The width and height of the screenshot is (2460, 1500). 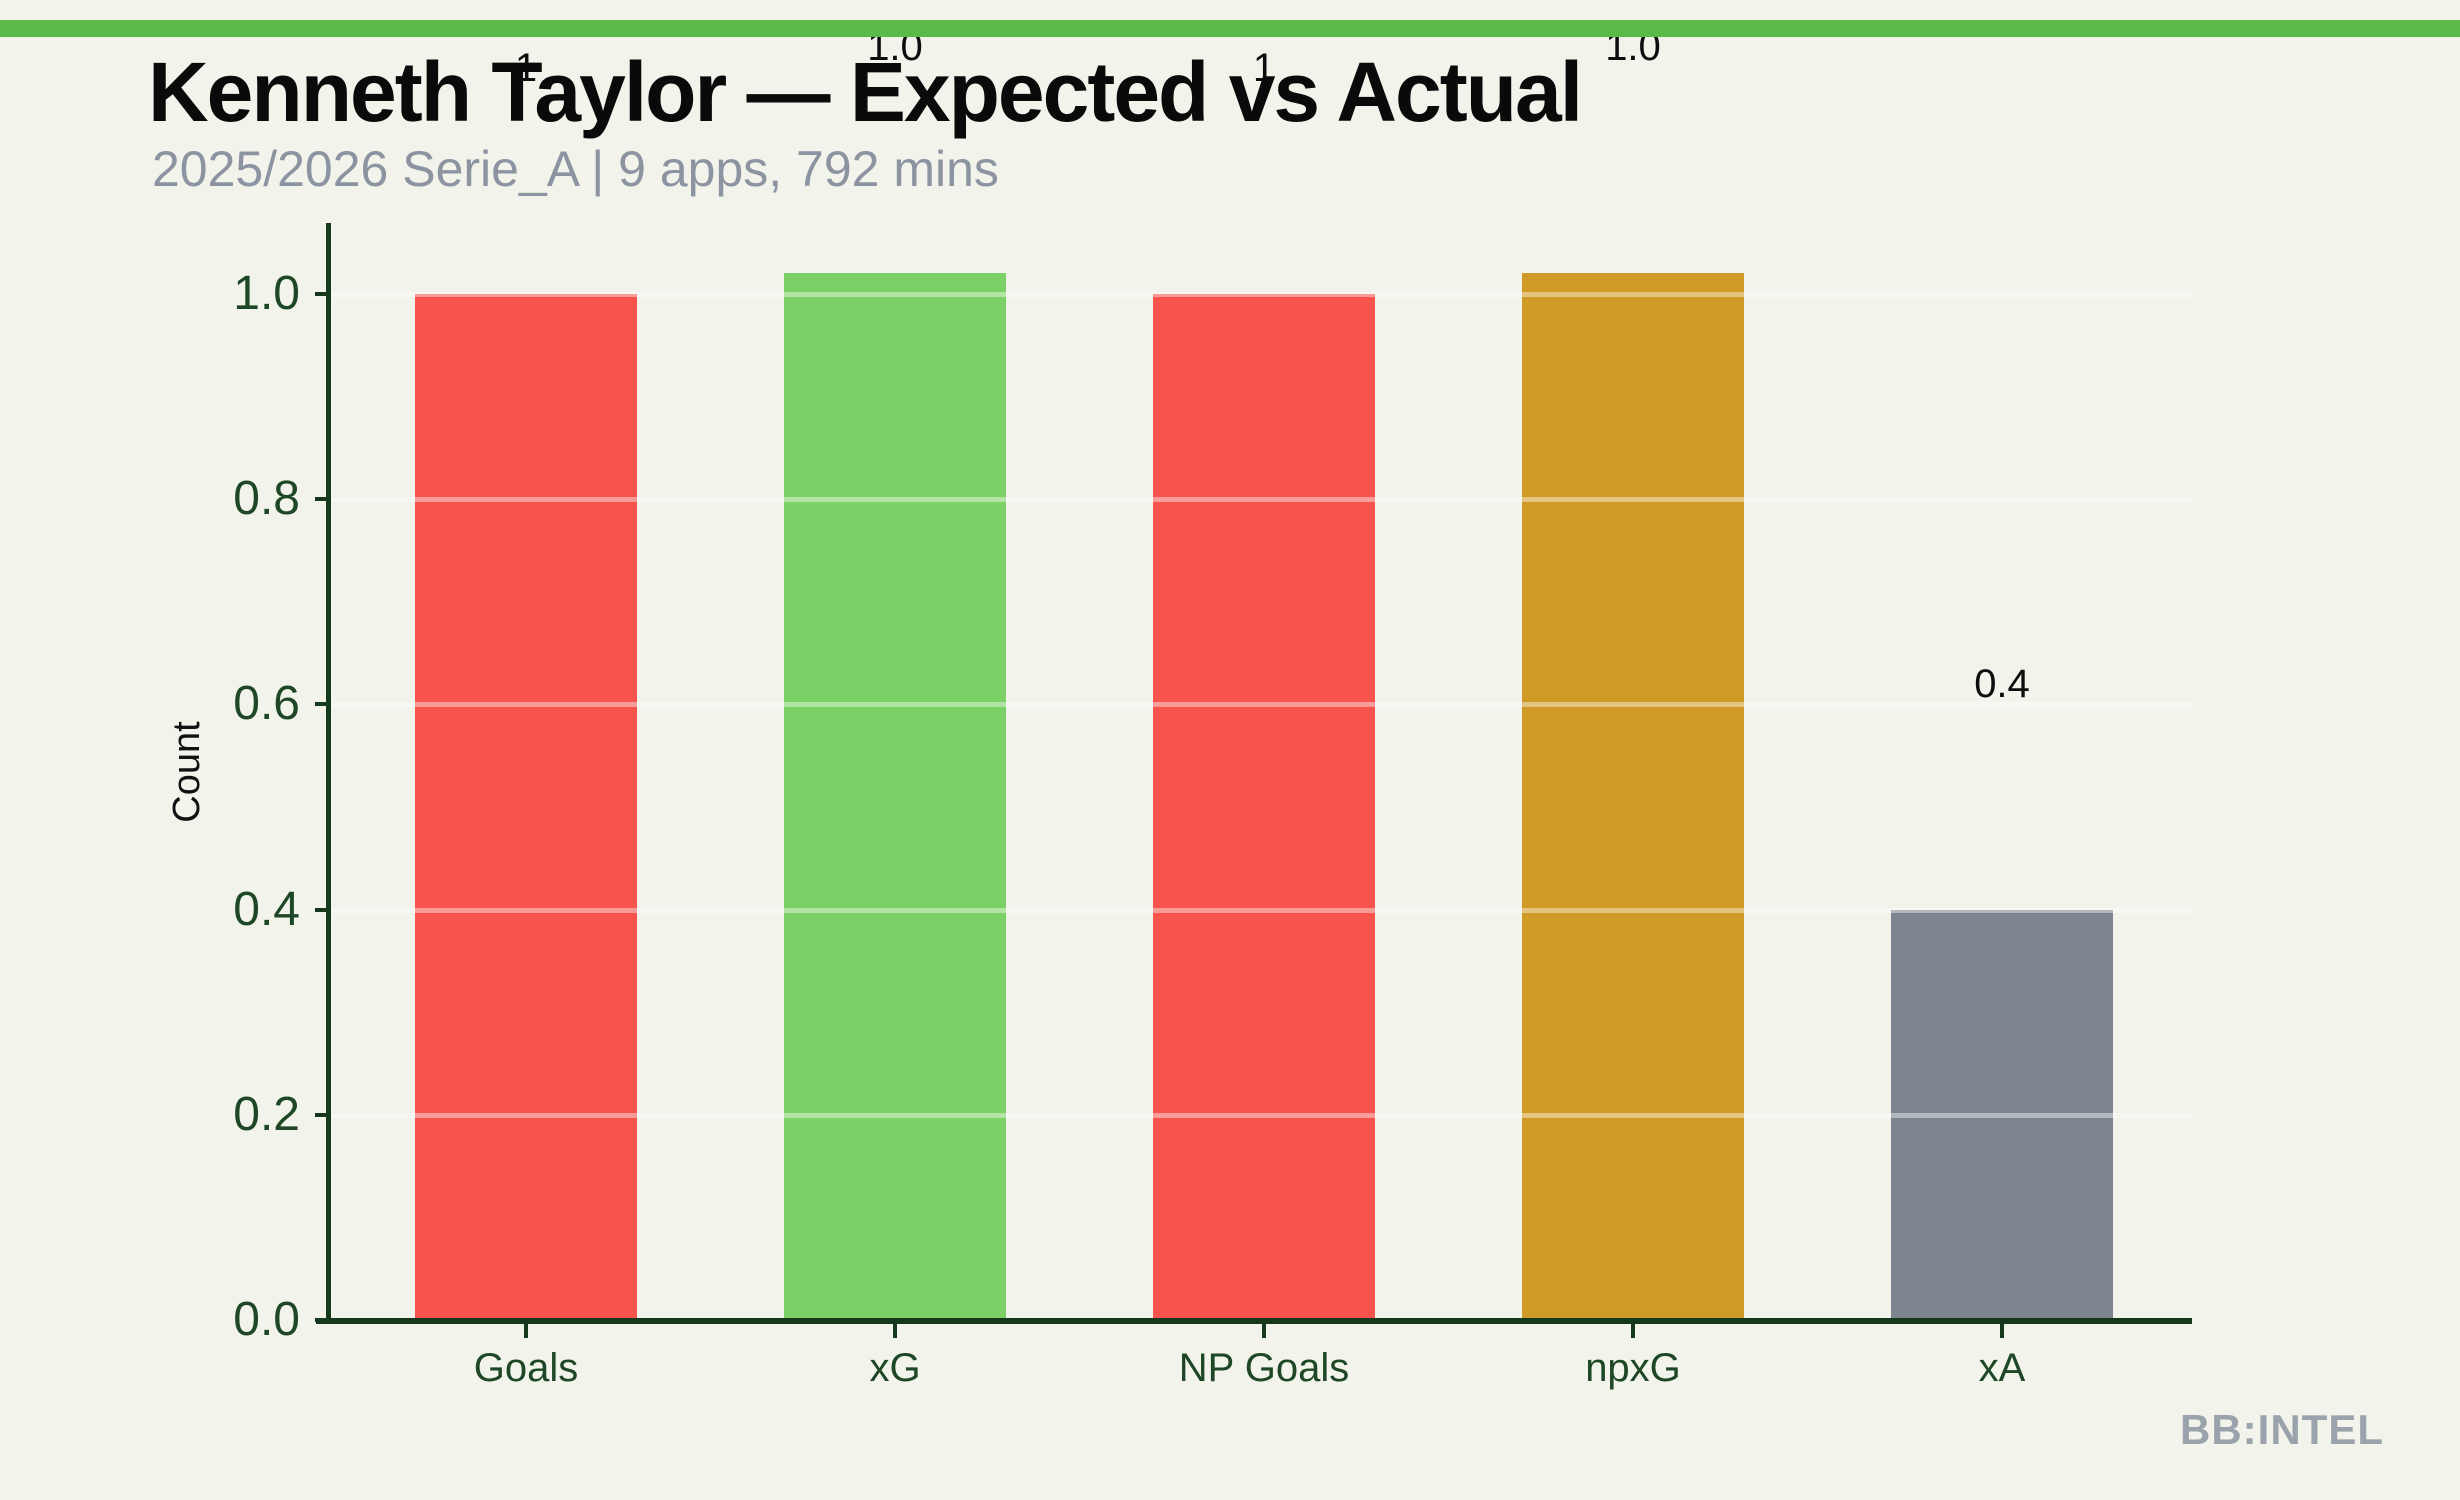 What do you see at coordinates (1633, 796) in the screenshot?
I see `bar-npxg` at bounding box center [1633, 796].